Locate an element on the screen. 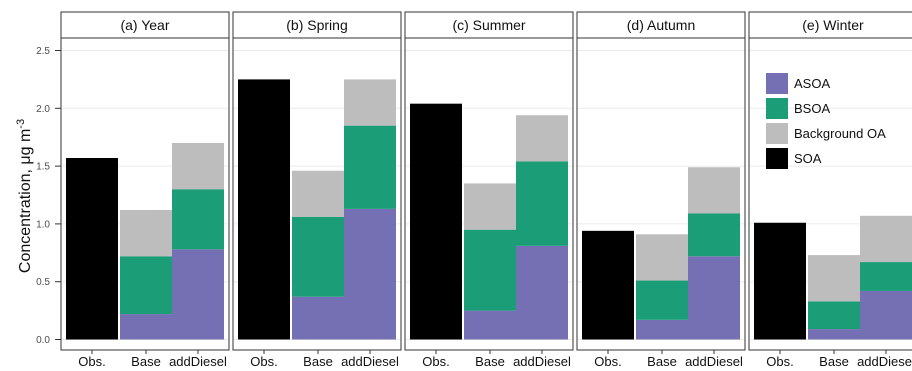 The width and height of the screenshot is (912, 371). legend-key-soa is located at coordinates (777, 158).